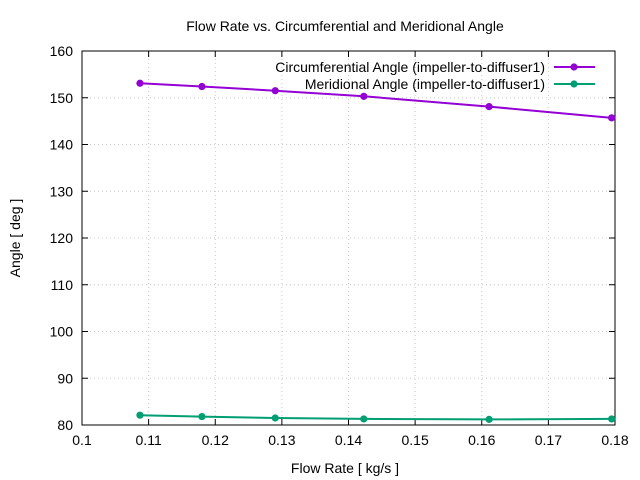 The height and width of the screenshot is (480, 640). What do you see at coordinates (15, 238) in the screenshot?
I see `y-axis-label: Angle [ deg ]` at bounding box center [15, 238].